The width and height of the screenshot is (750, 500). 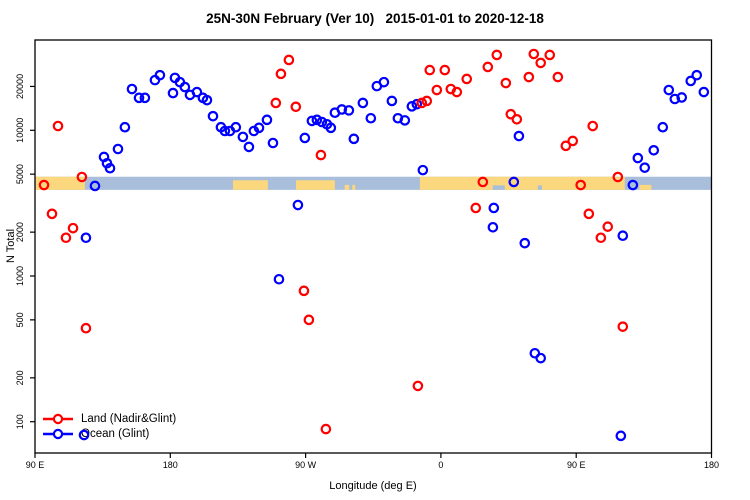 I want to click on map-band-ocean-speck, so click(x=498, y=187).